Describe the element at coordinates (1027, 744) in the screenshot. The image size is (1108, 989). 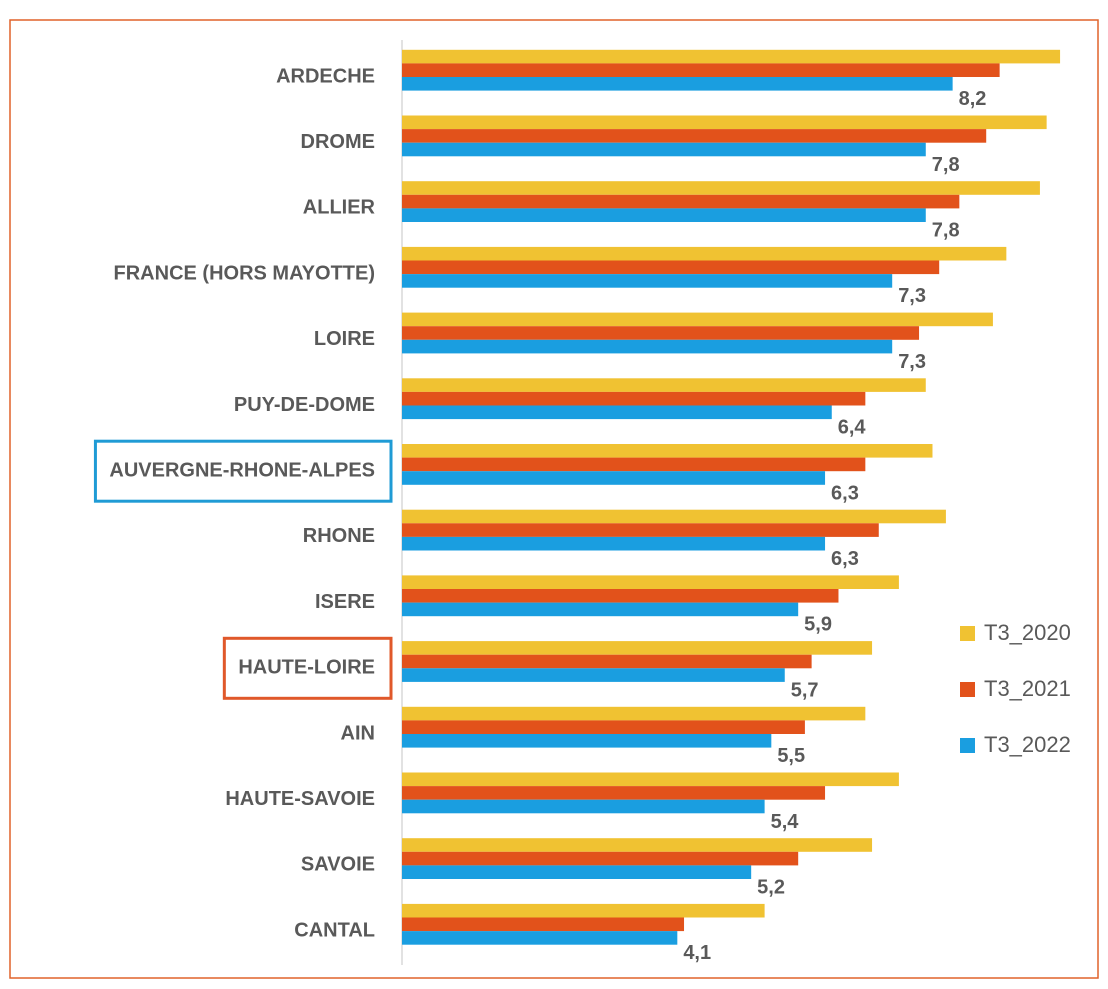
I see `legend-label: T3_2022` at that location.